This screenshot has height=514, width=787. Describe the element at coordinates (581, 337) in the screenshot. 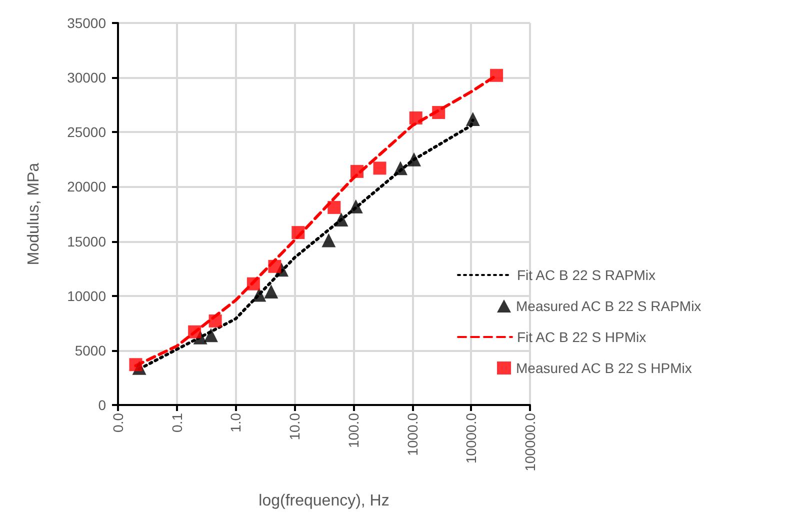

I see `legend-label: Fit AC B 22 S HPMix` at that location.